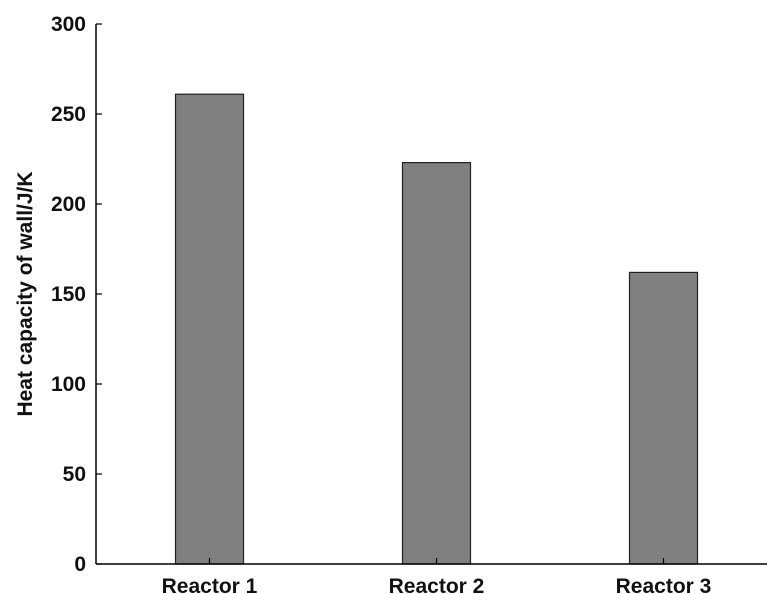  What do you see at coordinates (68, 114) in the screenshot?
I see `y-tick-label: 250` at bounding box center [68, 114].